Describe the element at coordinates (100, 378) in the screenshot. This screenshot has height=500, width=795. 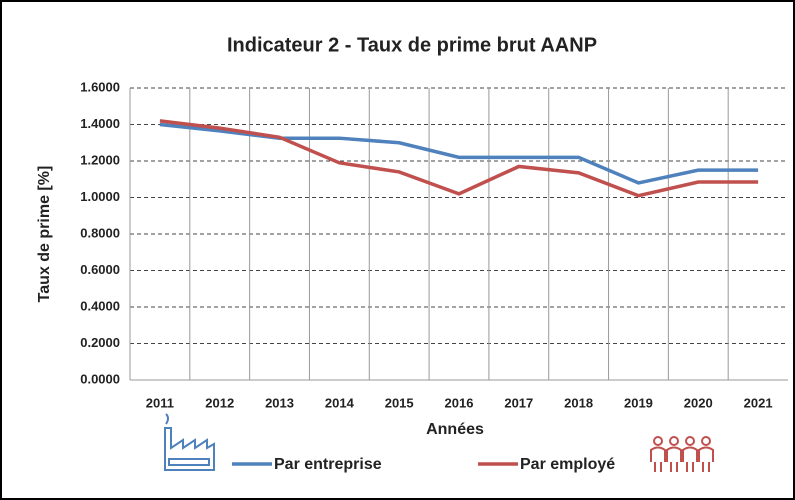
I see `y-tick-label: 0.0000` at that location.